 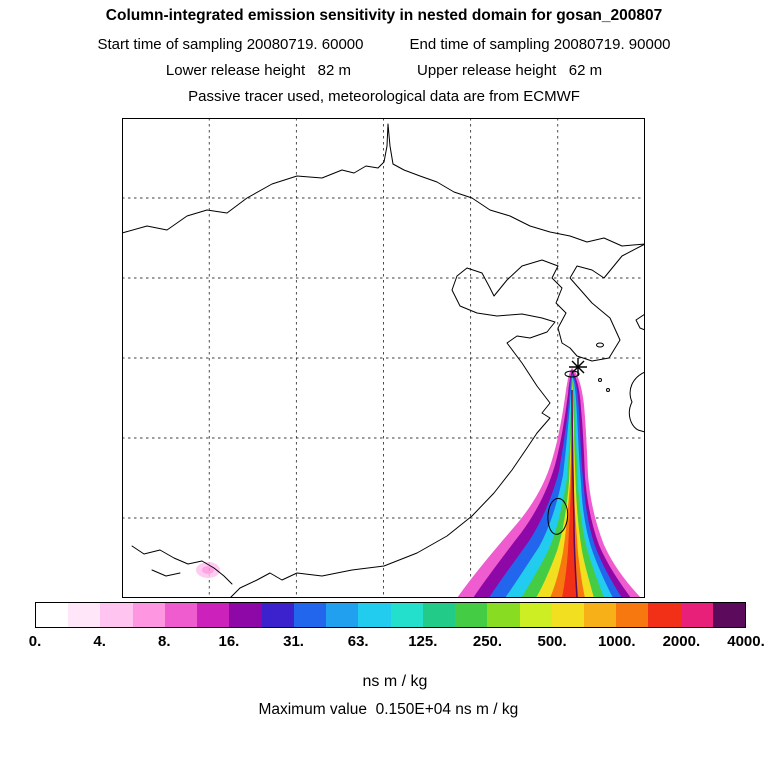 What do you see at coordinates (578, 367) in the screenshot?
I see `receptor-star-marker` at bounding box center [578, 367].